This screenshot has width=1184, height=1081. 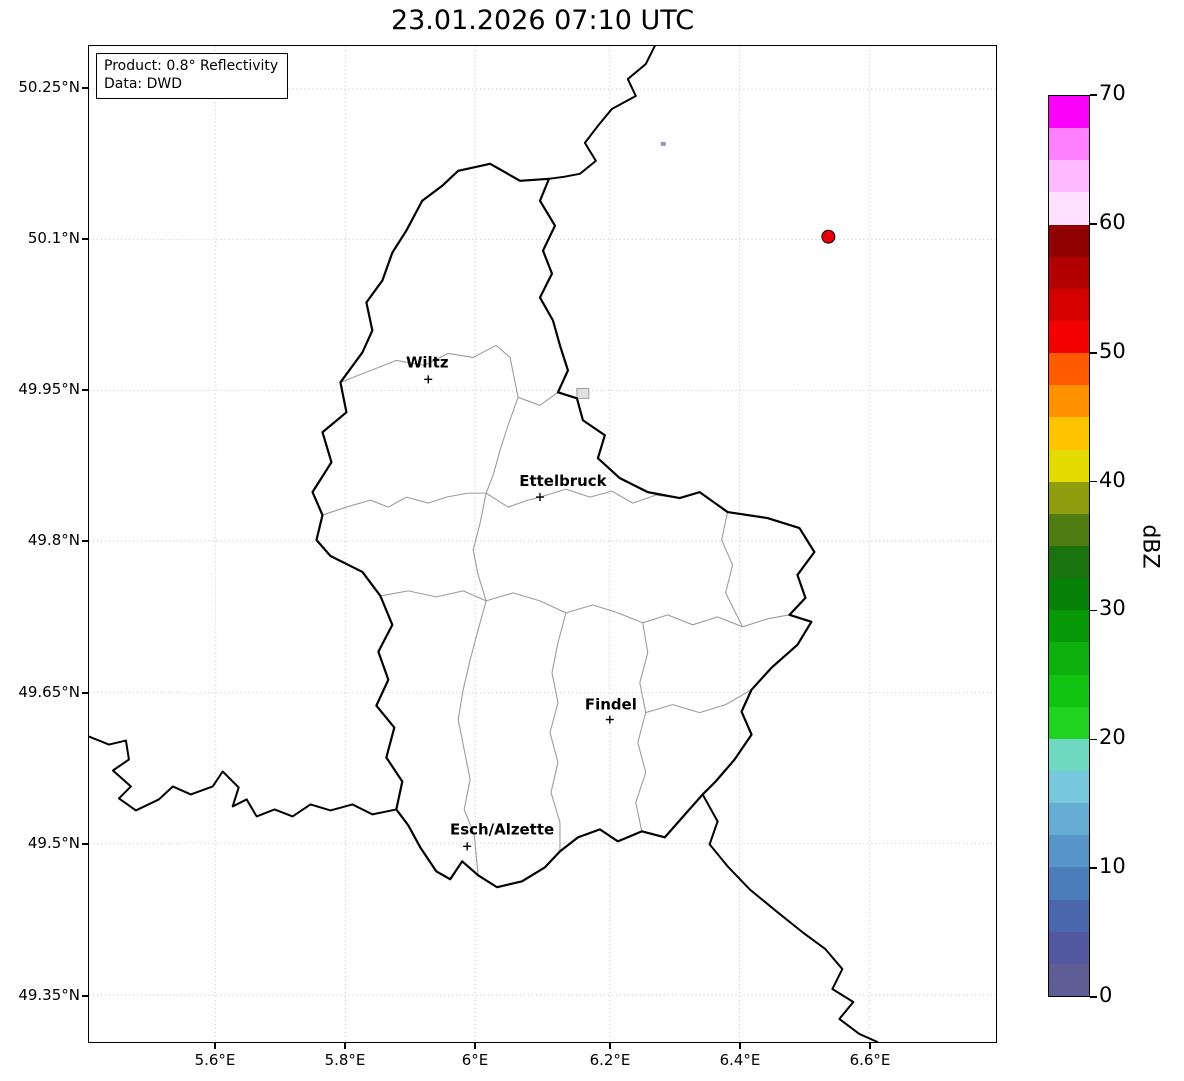 I want to click on x-tick-label: 6°E, so click(x=475, y=1060).